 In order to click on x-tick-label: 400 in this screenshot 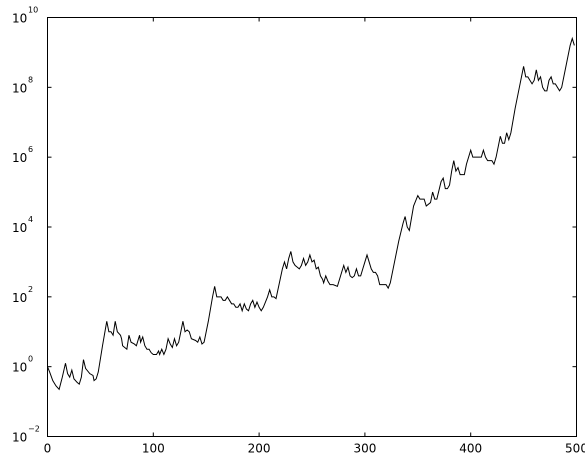, I will do `click(470, 449)`.